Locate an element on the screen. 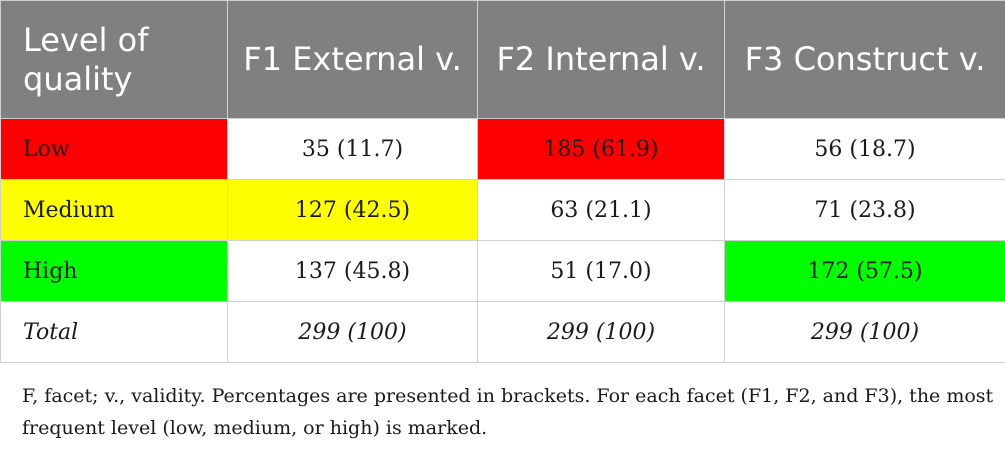 The height and width of the screenshot is (458, 1005). cell-total-f2: 299 (100) is located at coordinates (601, 332).